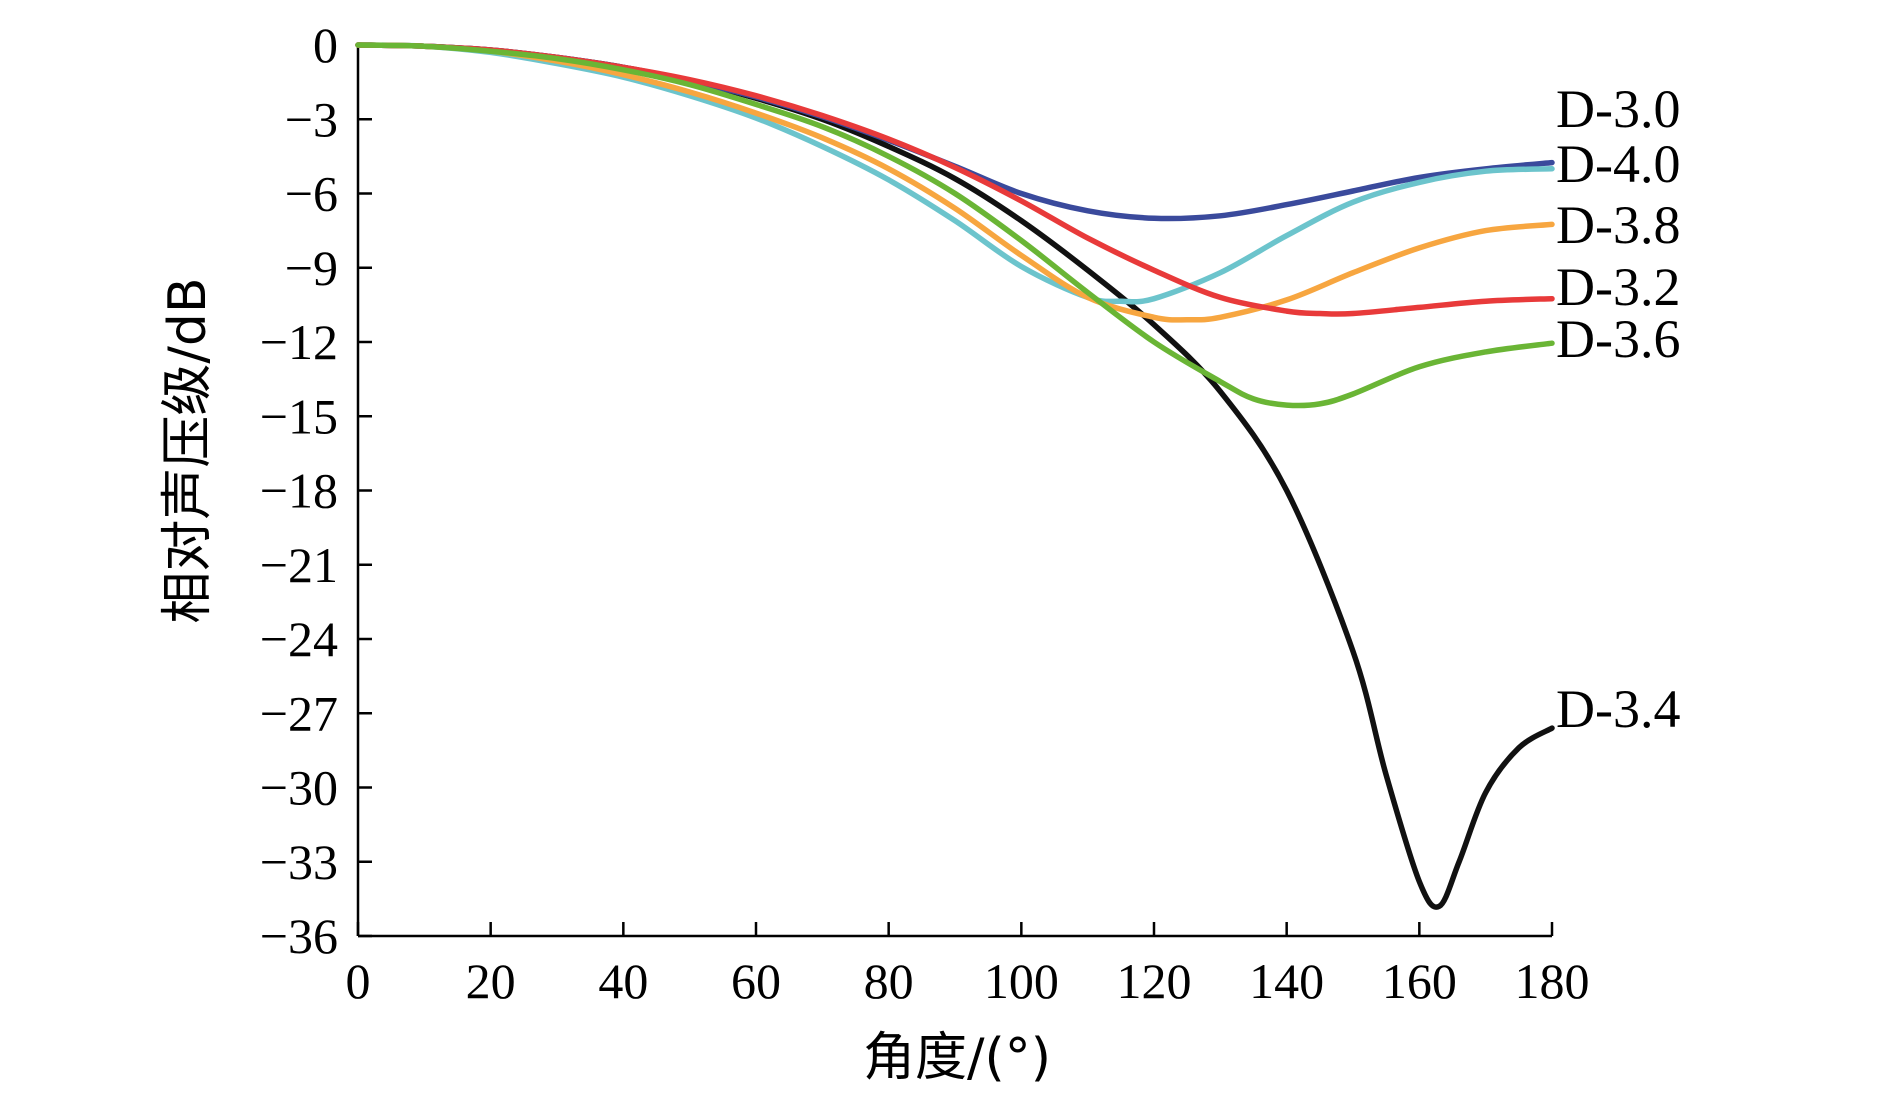 The image size is (1890, 1102). Describe the element at coordinates (299, 639) in the screenshot. I see `y-tick-label: −24` at that location.